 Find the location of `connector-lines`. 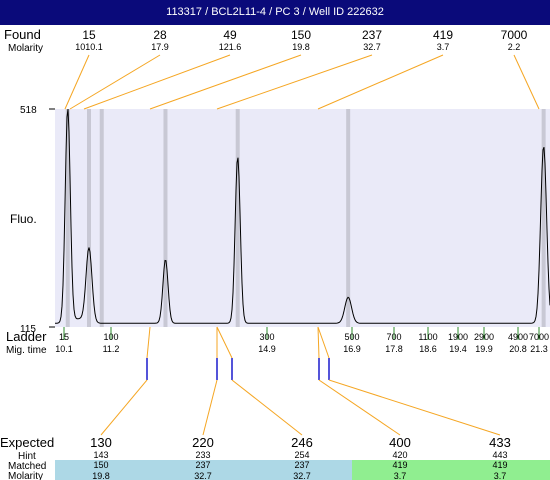

connector-lines is located at coordinates (302, 82).